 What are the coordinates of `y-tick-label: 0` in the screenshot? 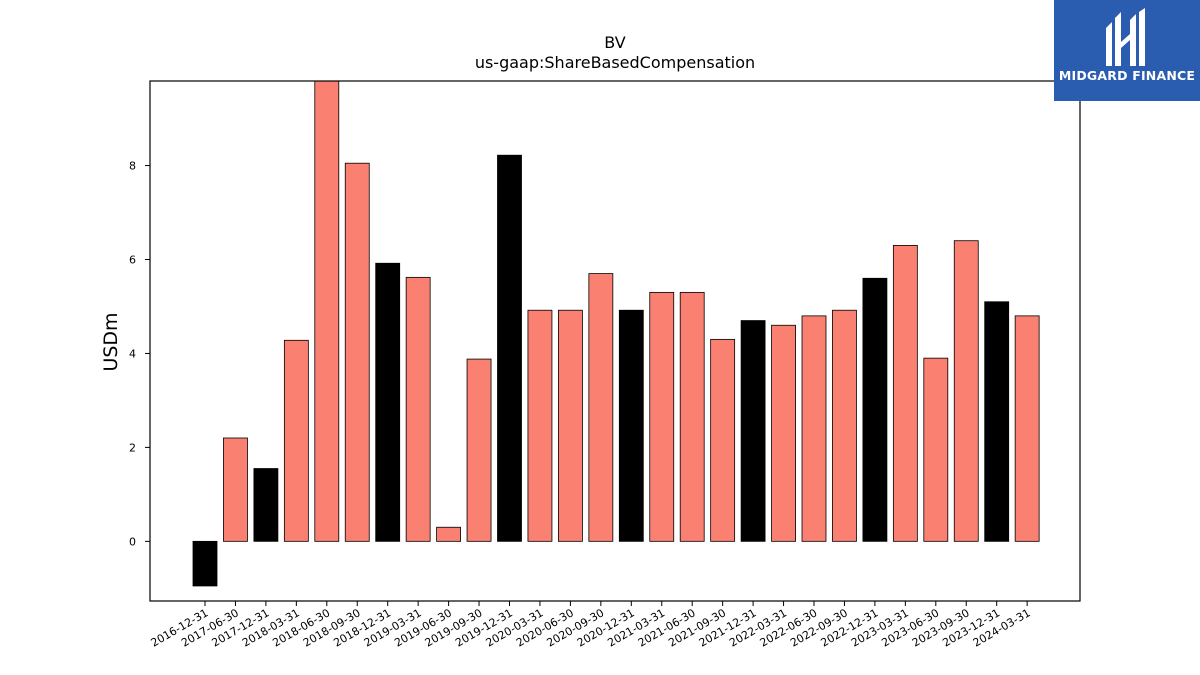 It's located at (132, 541).